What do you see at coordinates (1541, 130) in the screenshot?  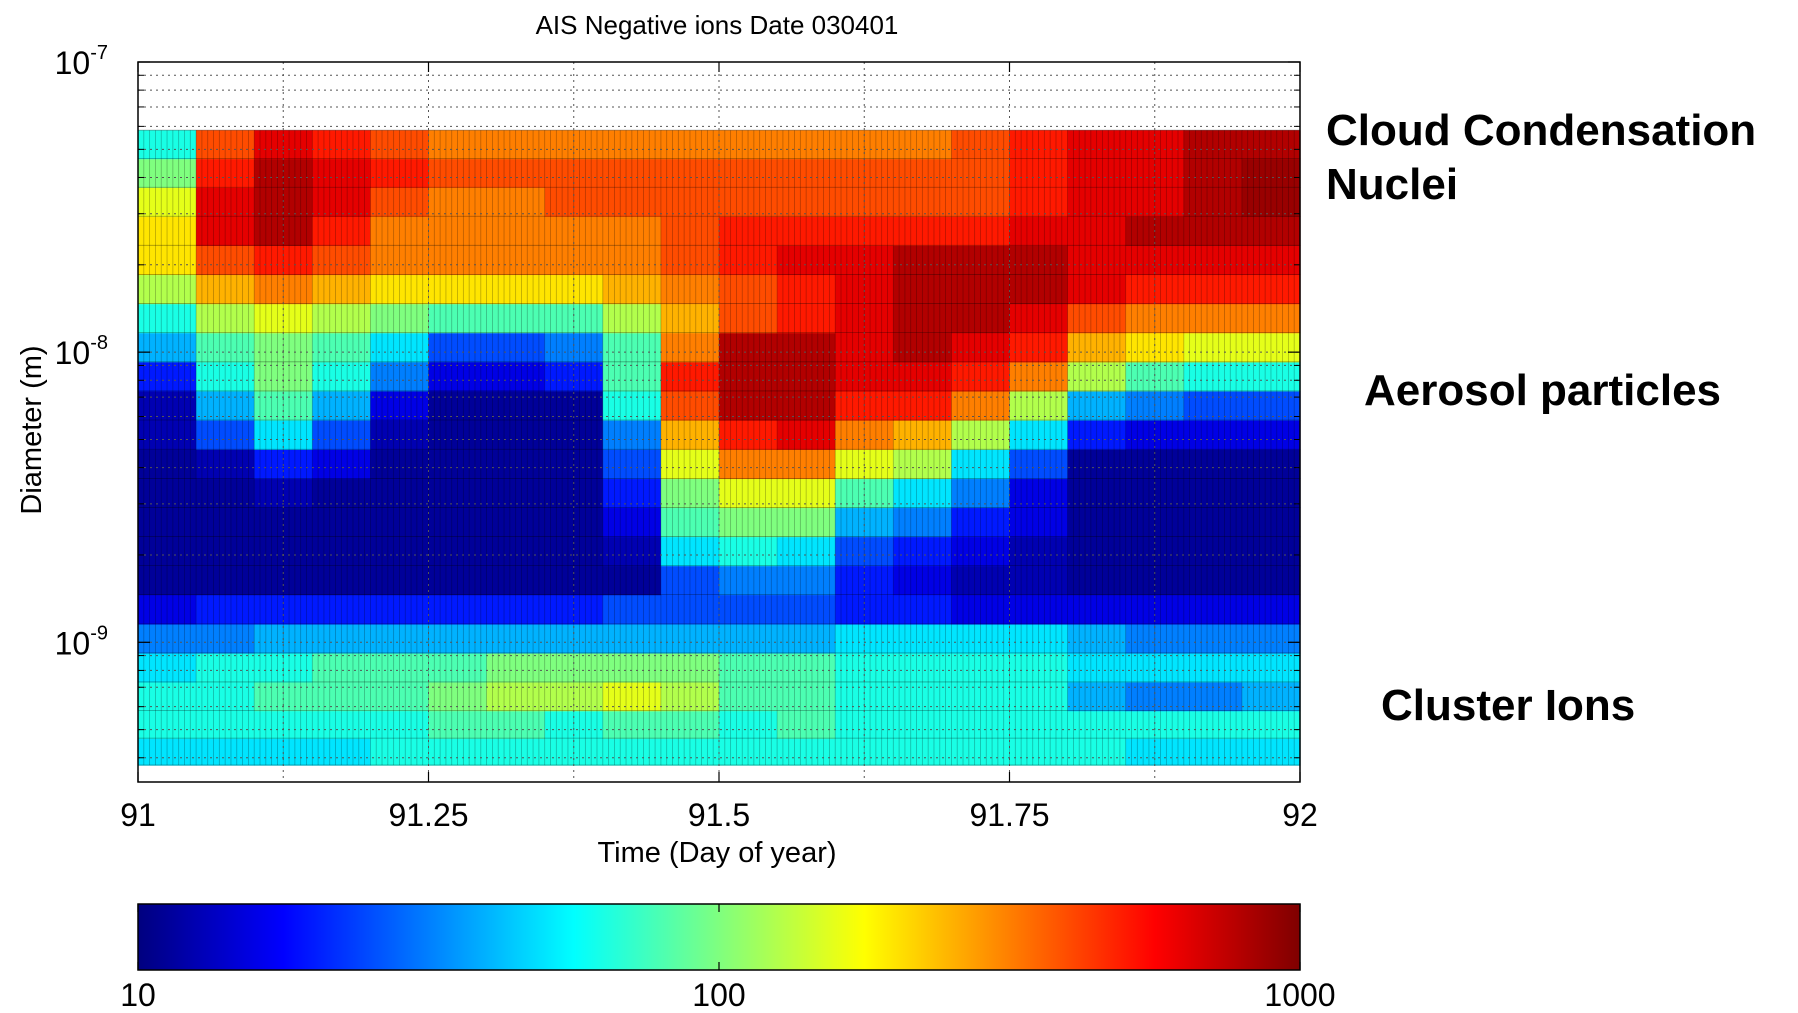 I see `annotation-cloud-line-1: Cloud Condensation` at bounding box center [1541, 130].